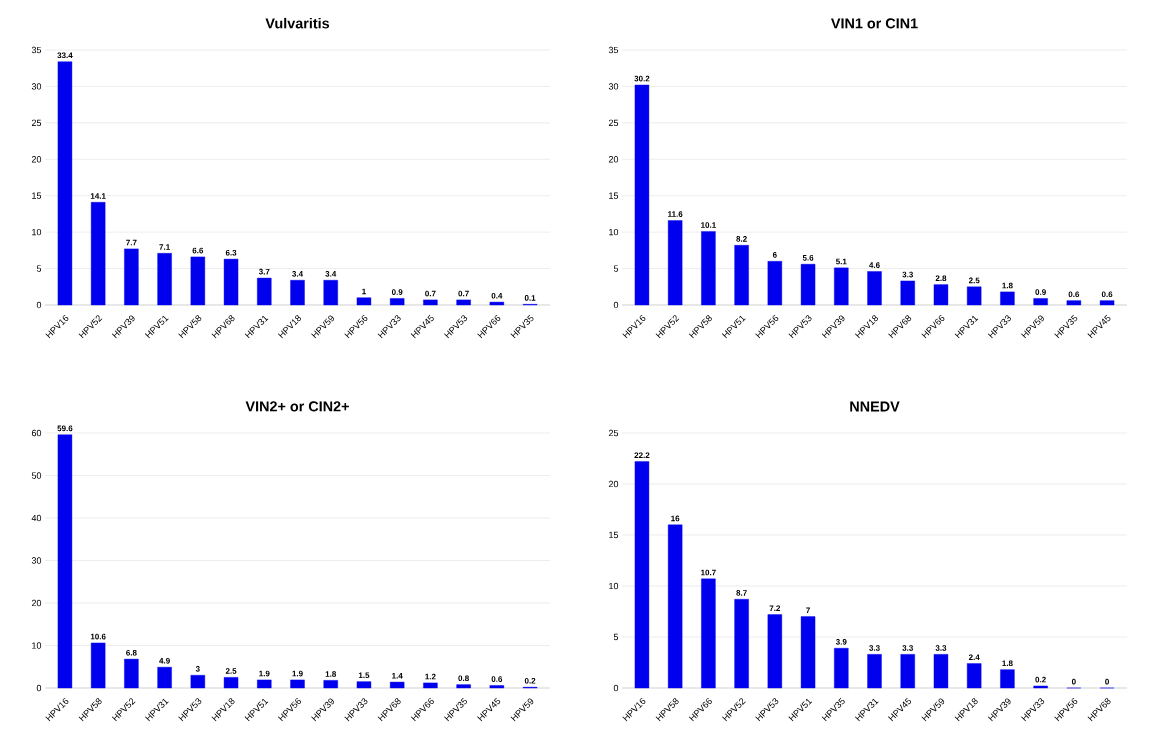  Describe the element at coordinates (675, 214) in the screenshot. I see `data-label: 11.6` at that location.